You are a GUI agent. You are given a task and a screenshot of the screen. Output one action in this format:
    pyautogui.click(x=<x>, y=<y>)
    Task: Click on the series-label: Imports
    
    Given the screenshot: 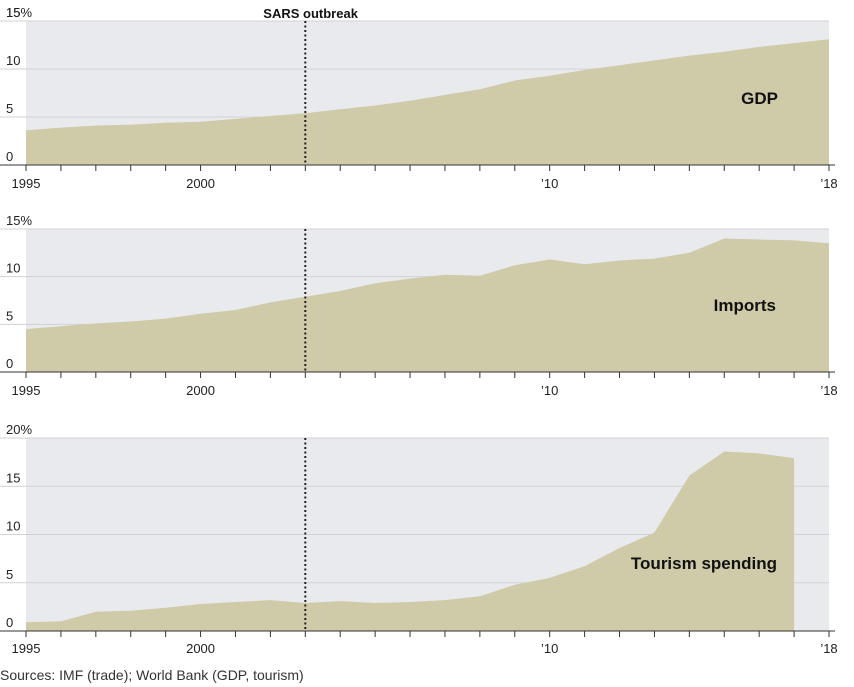 What is the action you would take?
    pyautogui.click(x=745, y=305)
    